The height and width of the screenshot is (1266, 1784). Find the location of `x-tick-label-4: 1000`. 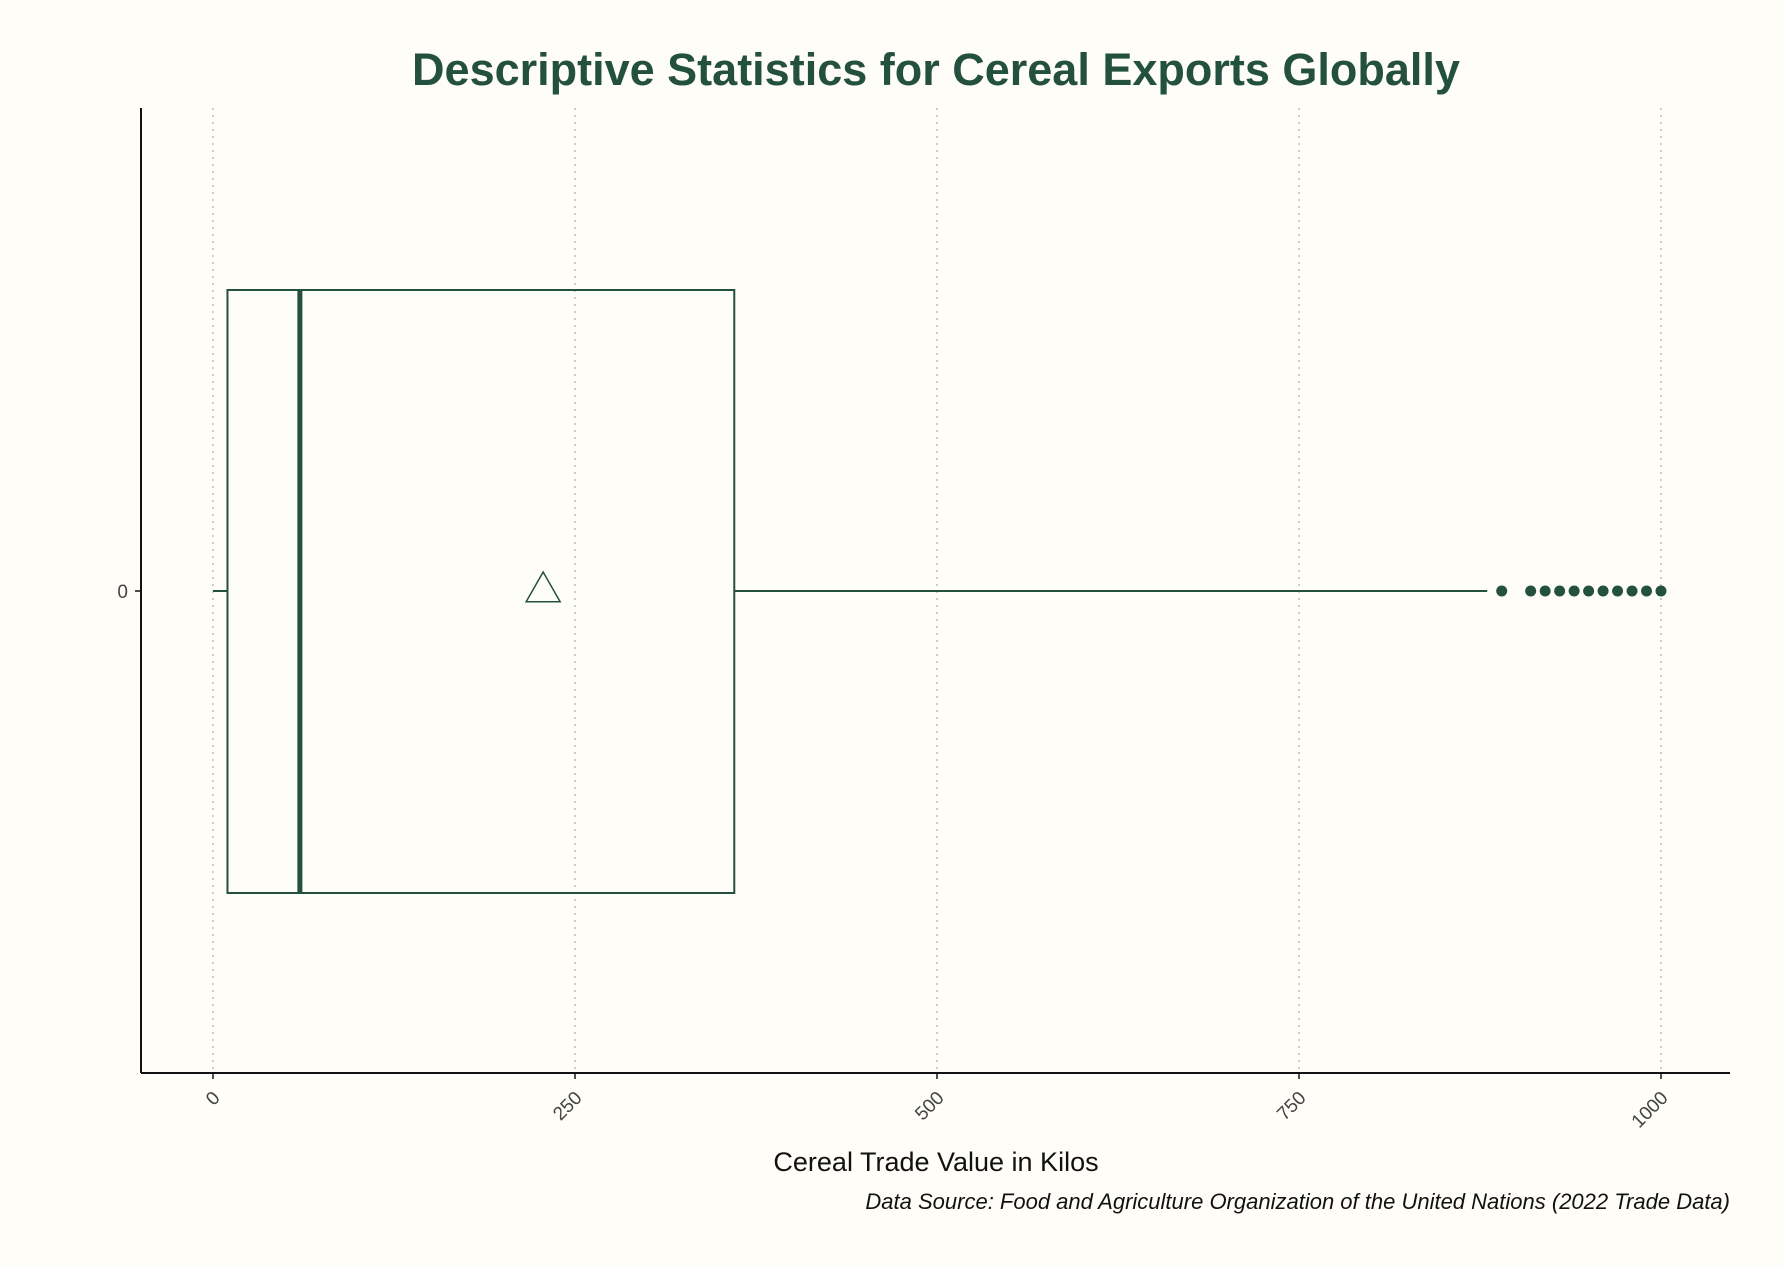

x-tick-label-4: 1000 is located at coordinates (1650, 1110).